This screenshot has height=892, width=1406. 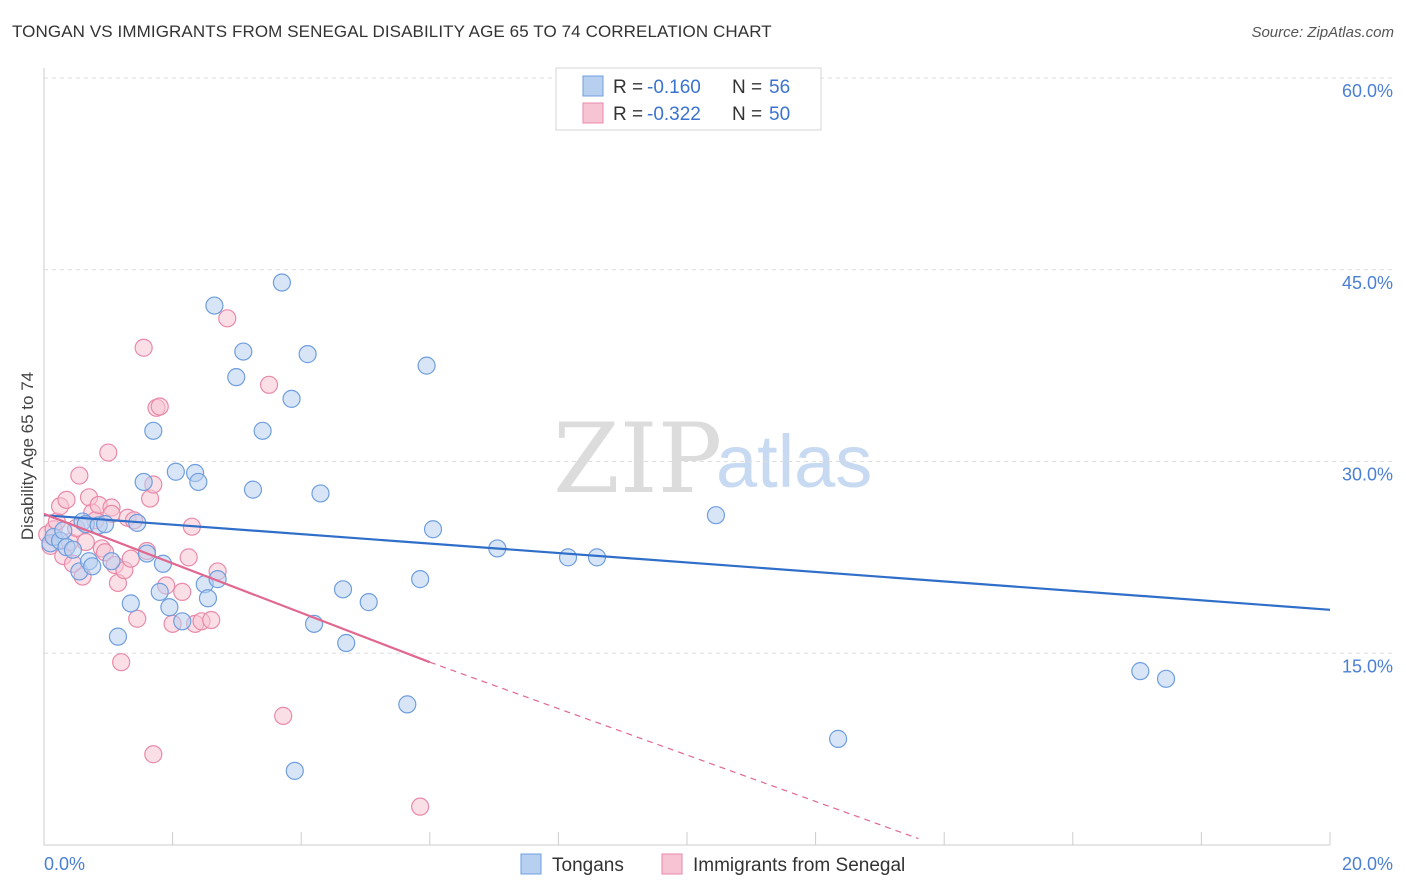 I want to click on senegal-trend-extension, so click(x=674, y=750).